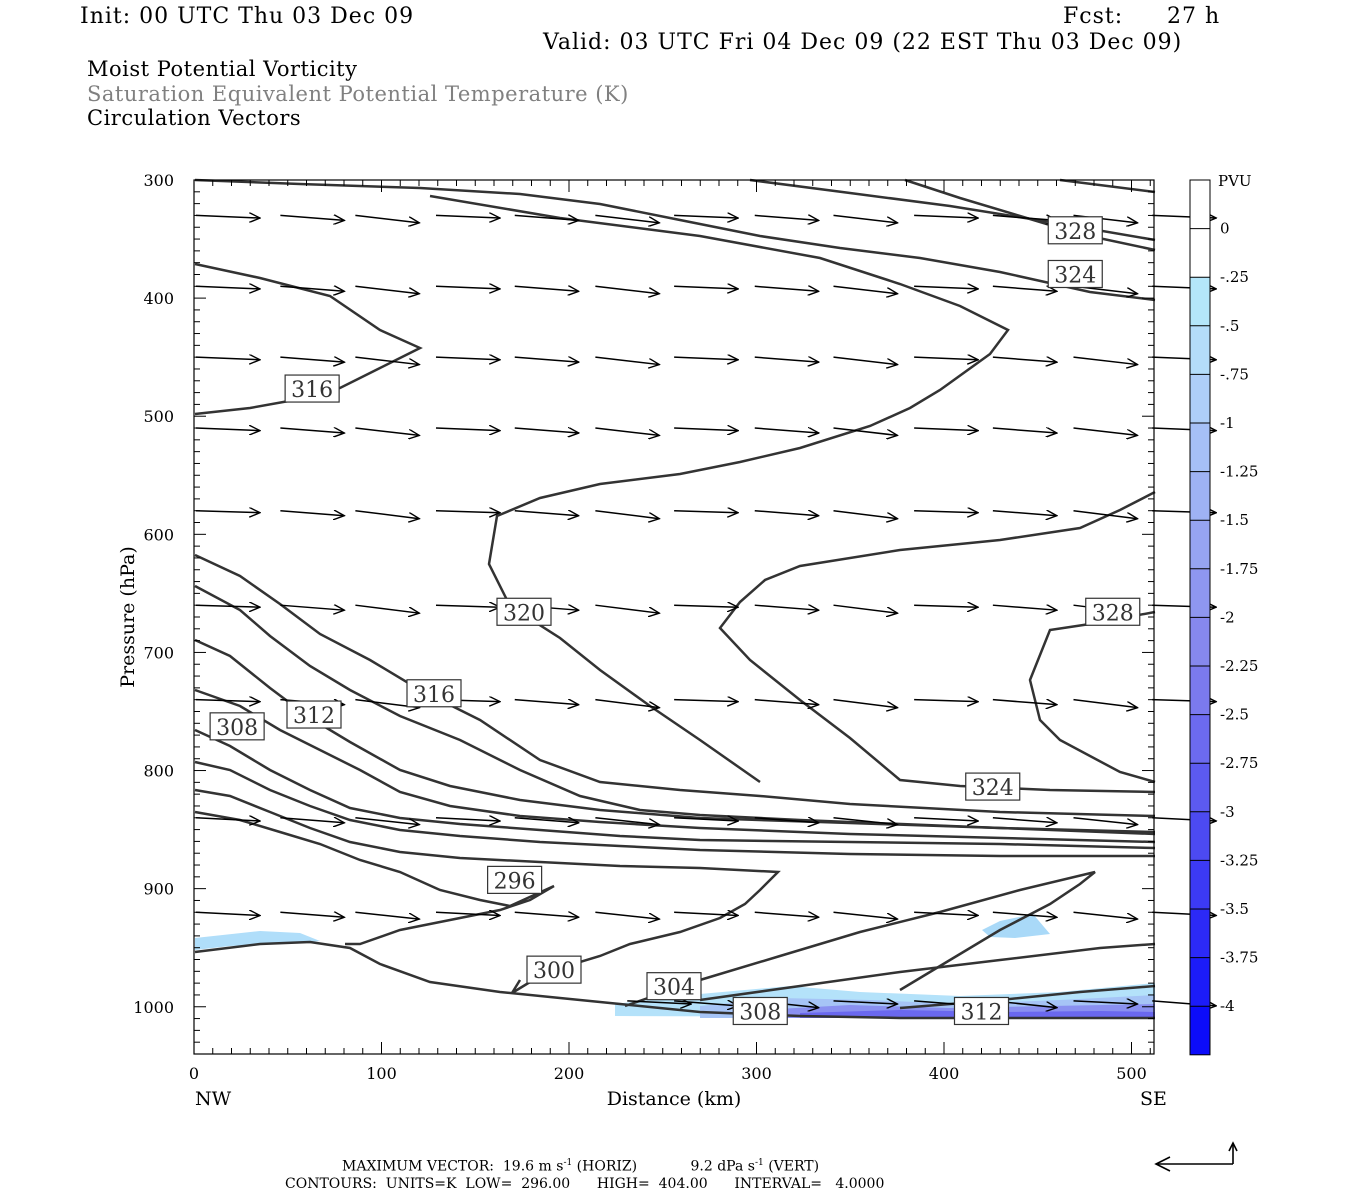  Describe the element at coordinates (158, 180) in the screenshot. I see `y-tick-label: 300` at that location.